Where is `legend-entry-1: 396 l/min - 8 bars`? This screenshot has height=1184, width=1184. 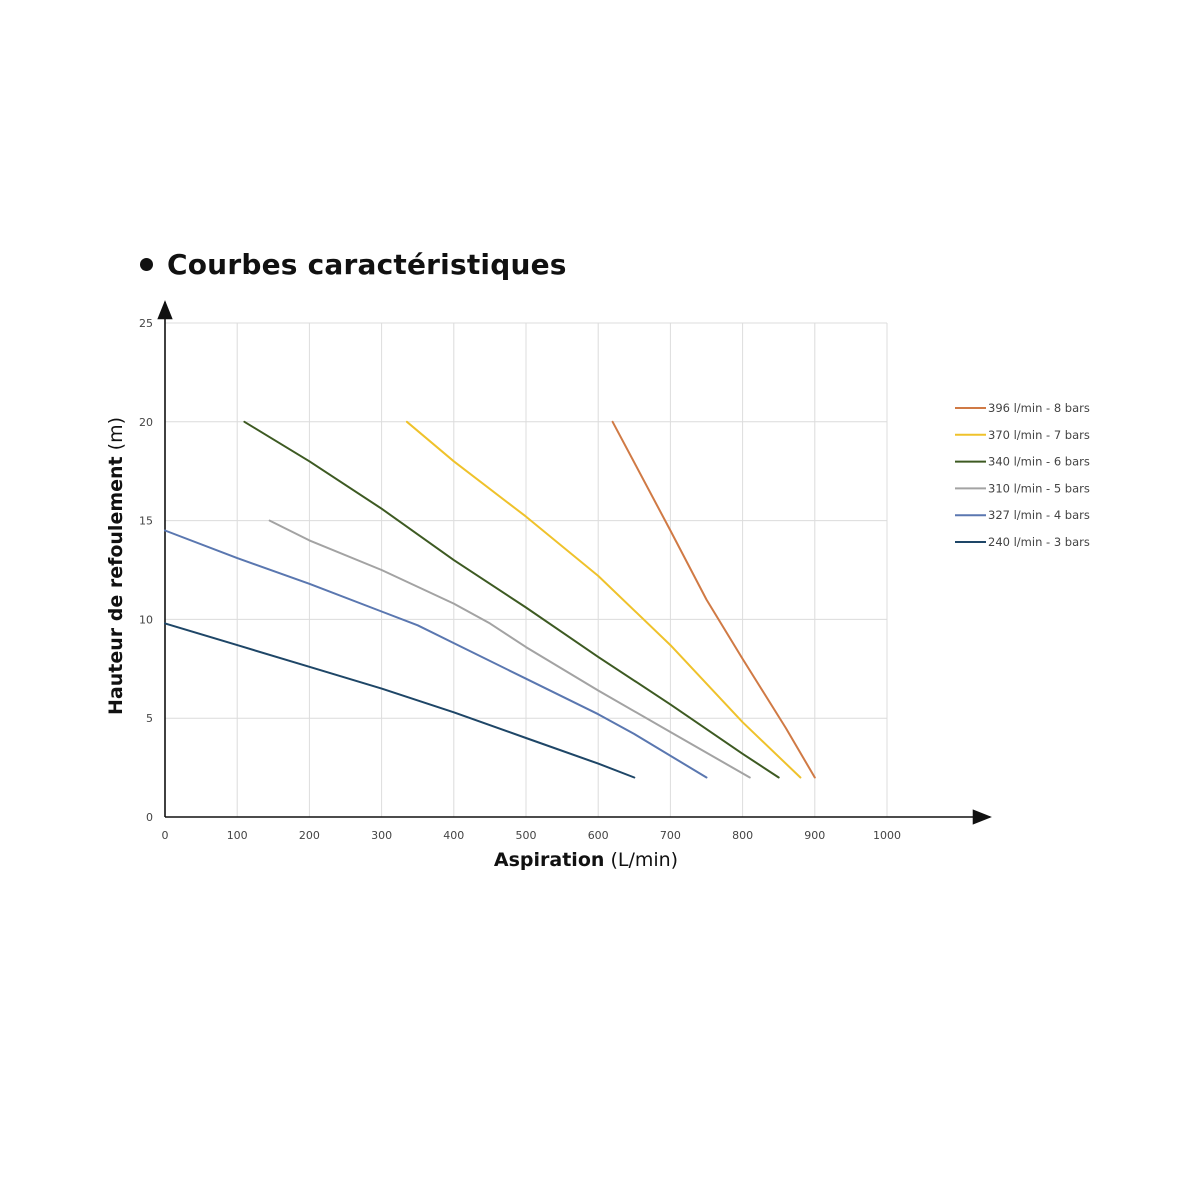 legend-entry-1: 396 l/min - 8 bars is located at coordinates (1039, 408).